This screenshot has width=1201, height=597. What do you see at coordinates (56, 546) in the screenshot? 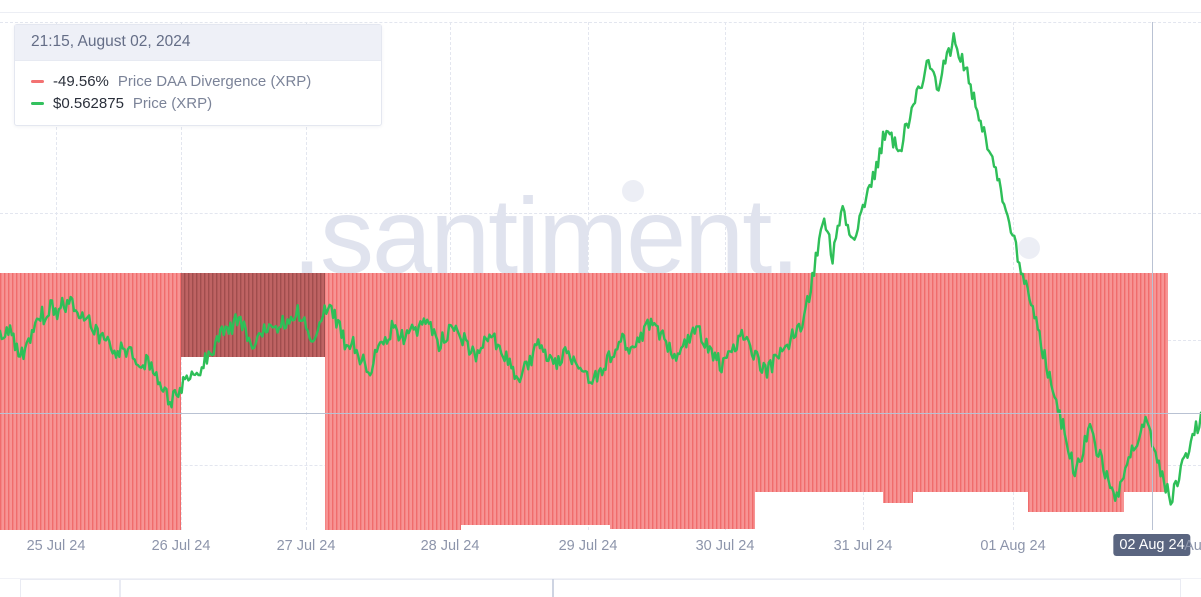
I see `x-tick-label: 25 Jul 24` at bounding box center [56, 546].